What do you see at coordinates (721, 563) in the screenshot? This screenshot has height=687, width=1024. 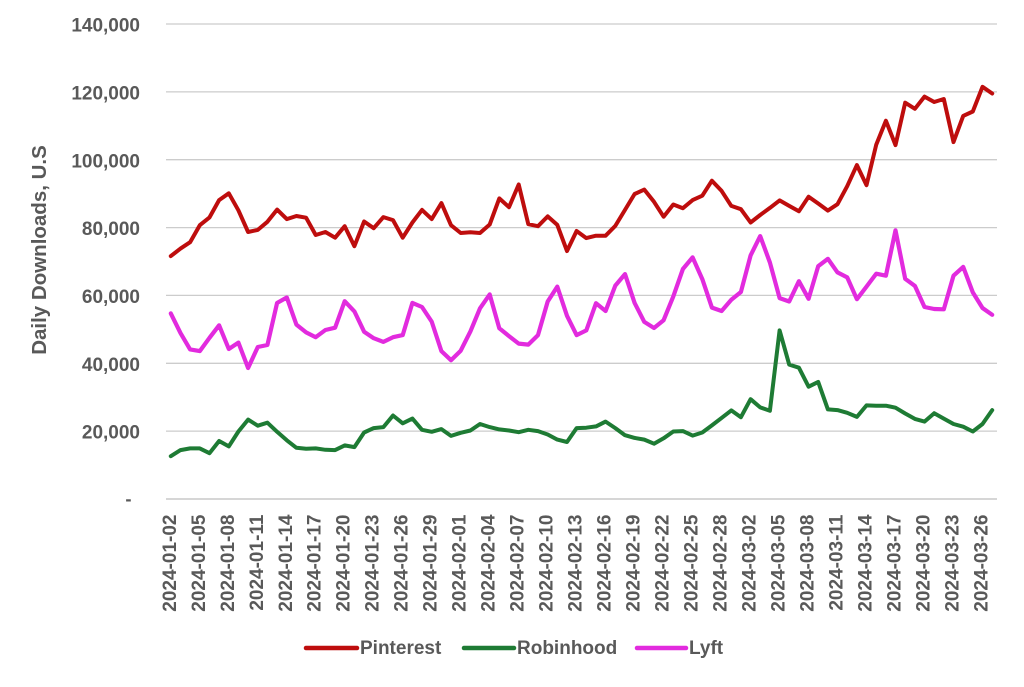 I see `svg-text: 2024-02-28` at bounding box center [721, 563].